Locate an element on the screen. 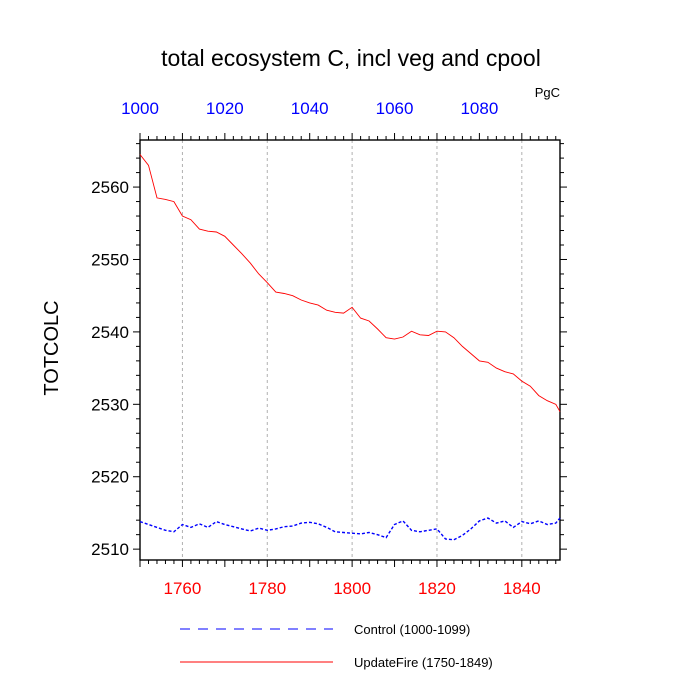 Image resolution: width=700 pixels, height=700 pixels. y-tick-label: 2560 is located at coordinates (110, 187).